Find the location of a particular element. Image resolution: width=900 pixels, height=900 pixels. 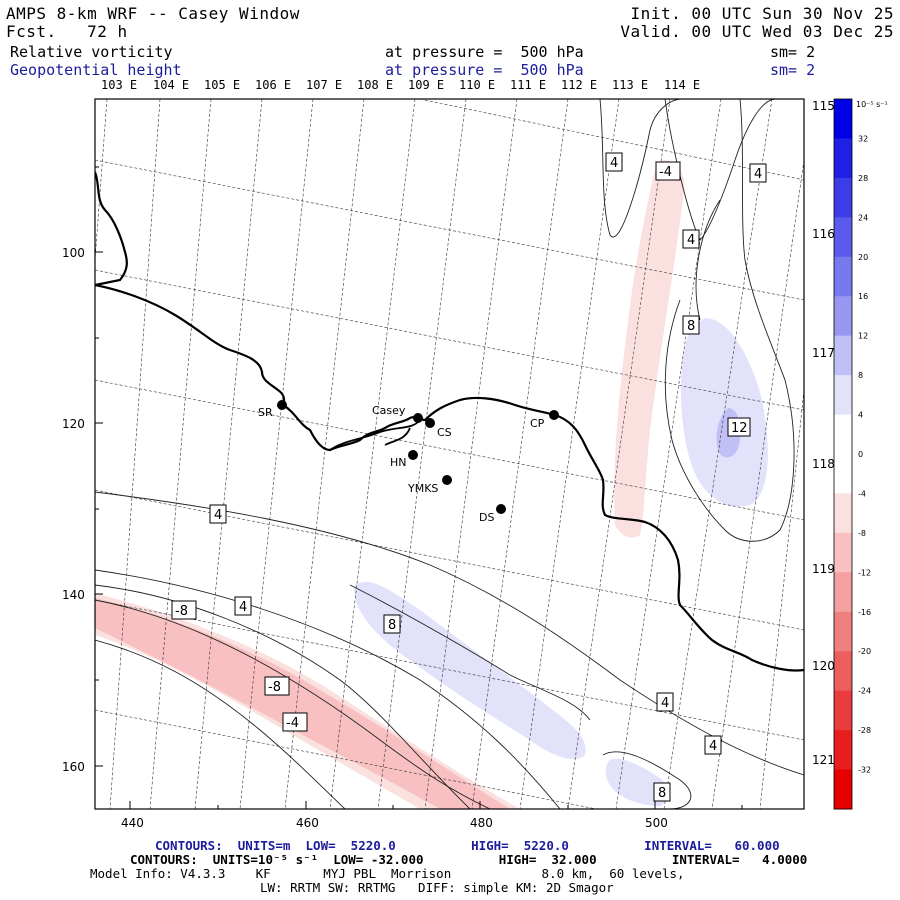

station-labels: SR Casey CS CP HN YMKS DS is located at coordinates (401, 464).